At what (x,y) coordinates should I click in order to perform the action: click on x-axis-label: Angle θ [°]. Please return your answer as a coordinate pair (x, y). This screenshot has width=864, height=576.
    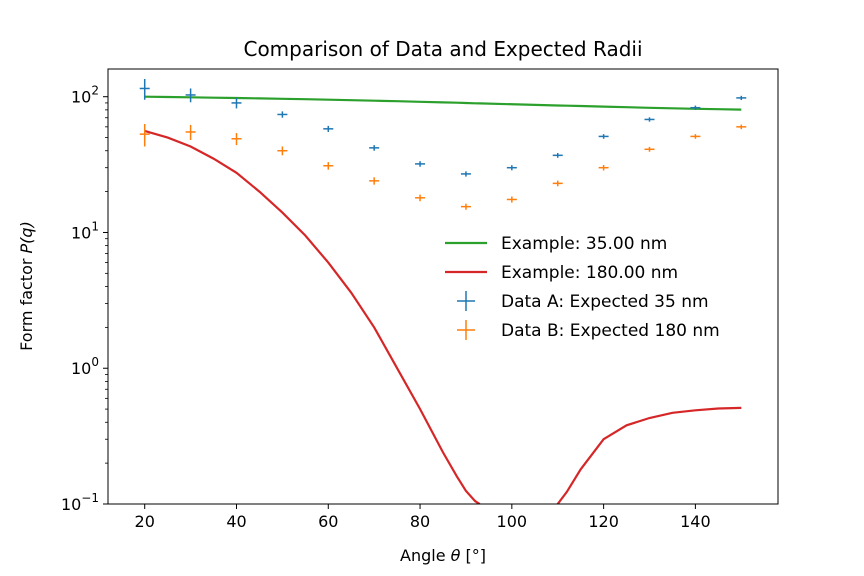
    Looking at the image, I should click on (443, 555).